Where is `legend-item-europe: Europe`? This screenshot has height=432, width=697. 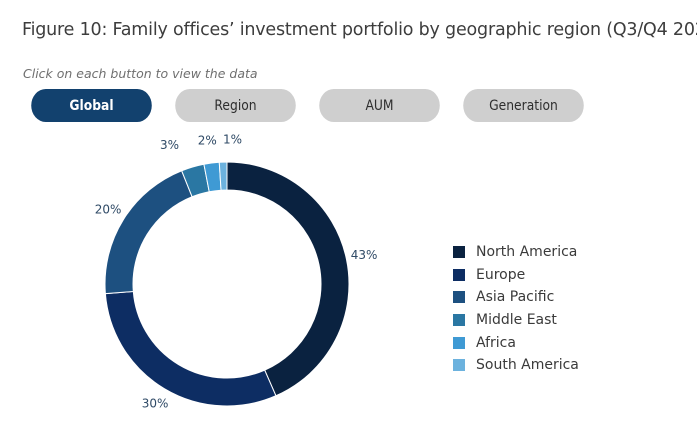
legend-item-europe: Europe is located at coordinates (516, 275).